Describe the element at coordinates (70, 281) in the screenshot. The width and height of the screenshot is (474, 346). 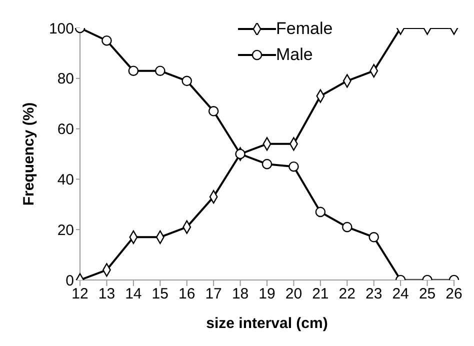
I see `y-tick-label: 0` at that location.